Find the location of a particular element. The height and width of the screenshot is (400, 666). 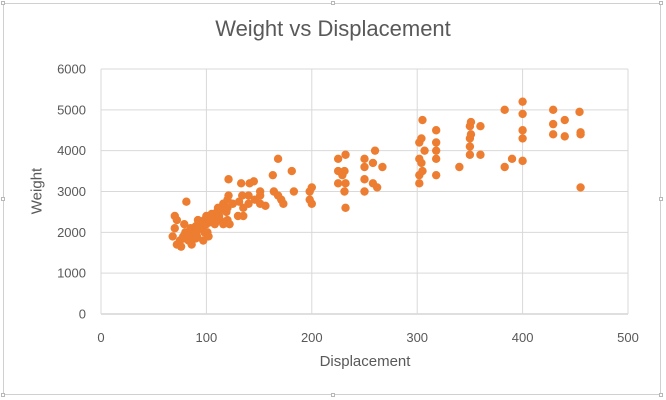

resize-handle-bottom-left is located at coordinates (3, 395).